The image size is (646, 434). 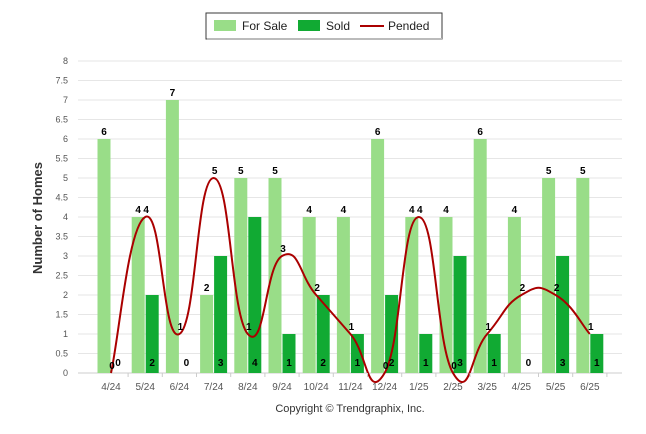 What do you see at coordinates (408, 26) in the screenshot?
I see `legend-label: Pended` at bounding box center [408, 26].